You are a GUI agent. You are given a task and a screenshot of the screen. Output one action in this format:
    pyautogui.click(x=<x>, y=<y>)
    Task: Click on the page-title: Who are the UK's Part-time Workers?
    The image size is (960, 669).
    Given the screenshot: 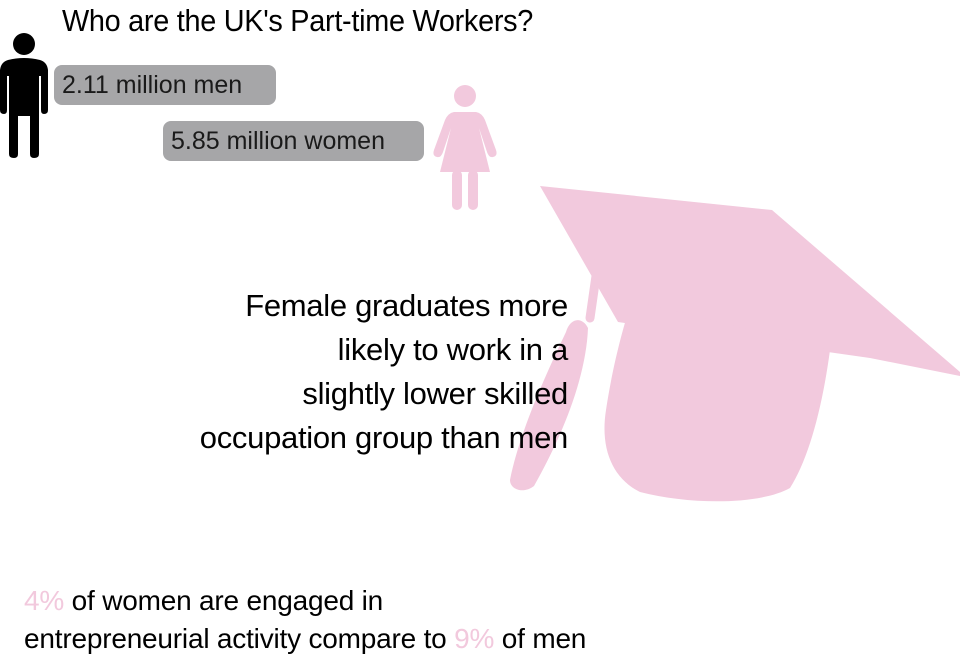 What is the action you would take?
    pyautogui.click(x=298, y=20)
    